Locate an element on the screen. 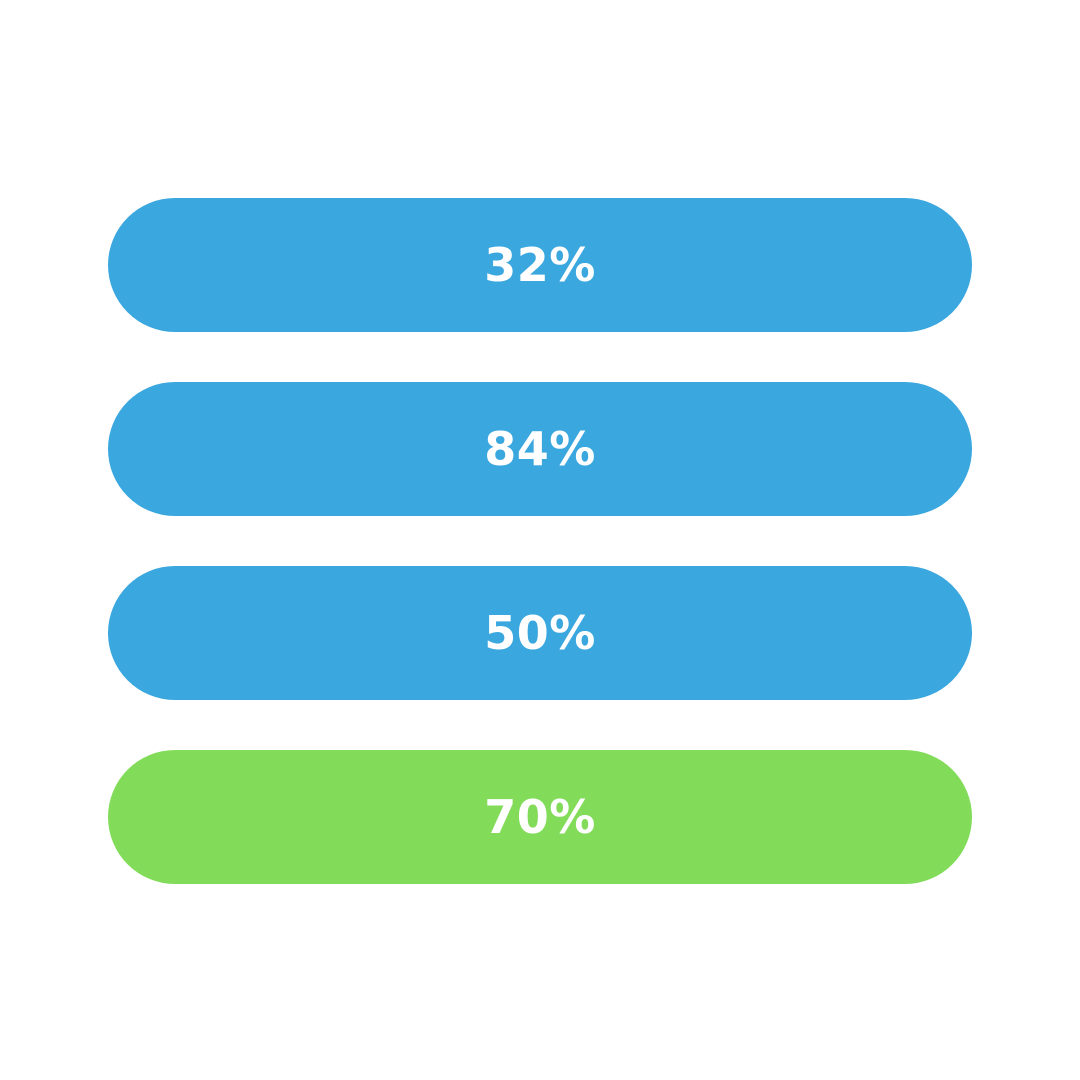 Image resolution: width=1080 pixels, height=1080 pixels. answer-option-label: 32% is located at coordinates (540, 265).